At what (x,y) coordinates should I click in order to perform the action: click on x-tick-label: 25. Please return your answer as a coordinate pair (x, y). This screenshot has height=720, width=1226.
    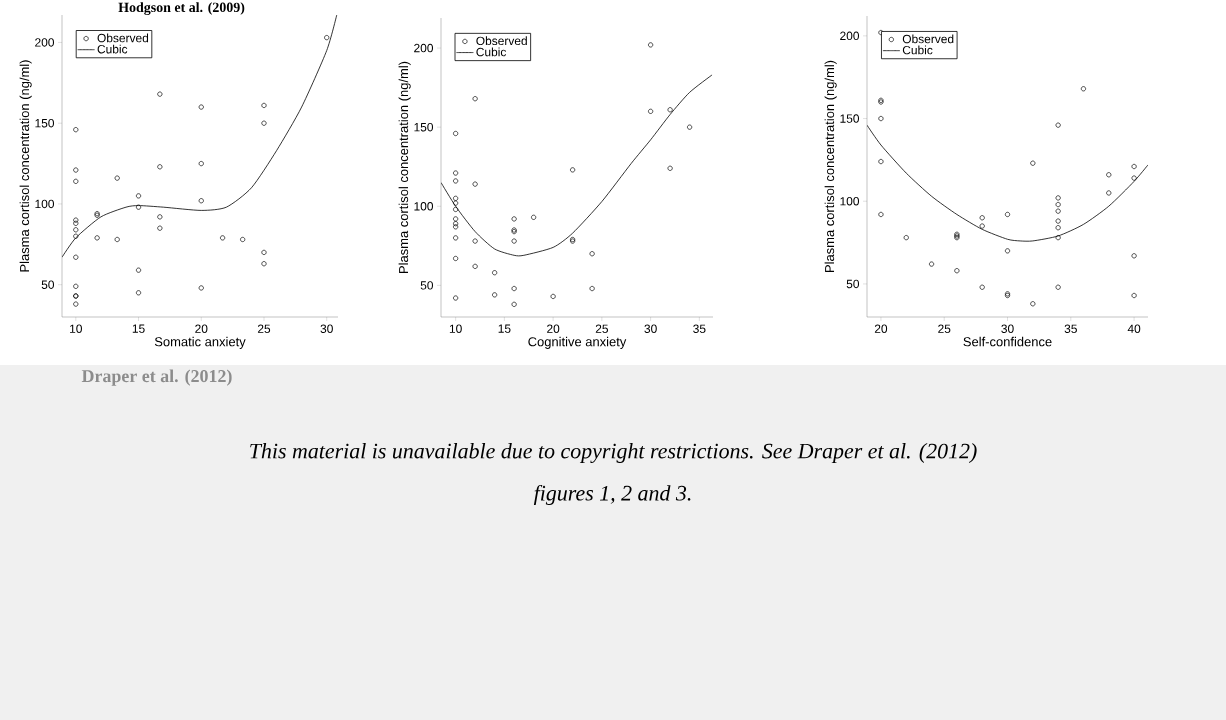
    Looking at the image, I should click on (602, 328).